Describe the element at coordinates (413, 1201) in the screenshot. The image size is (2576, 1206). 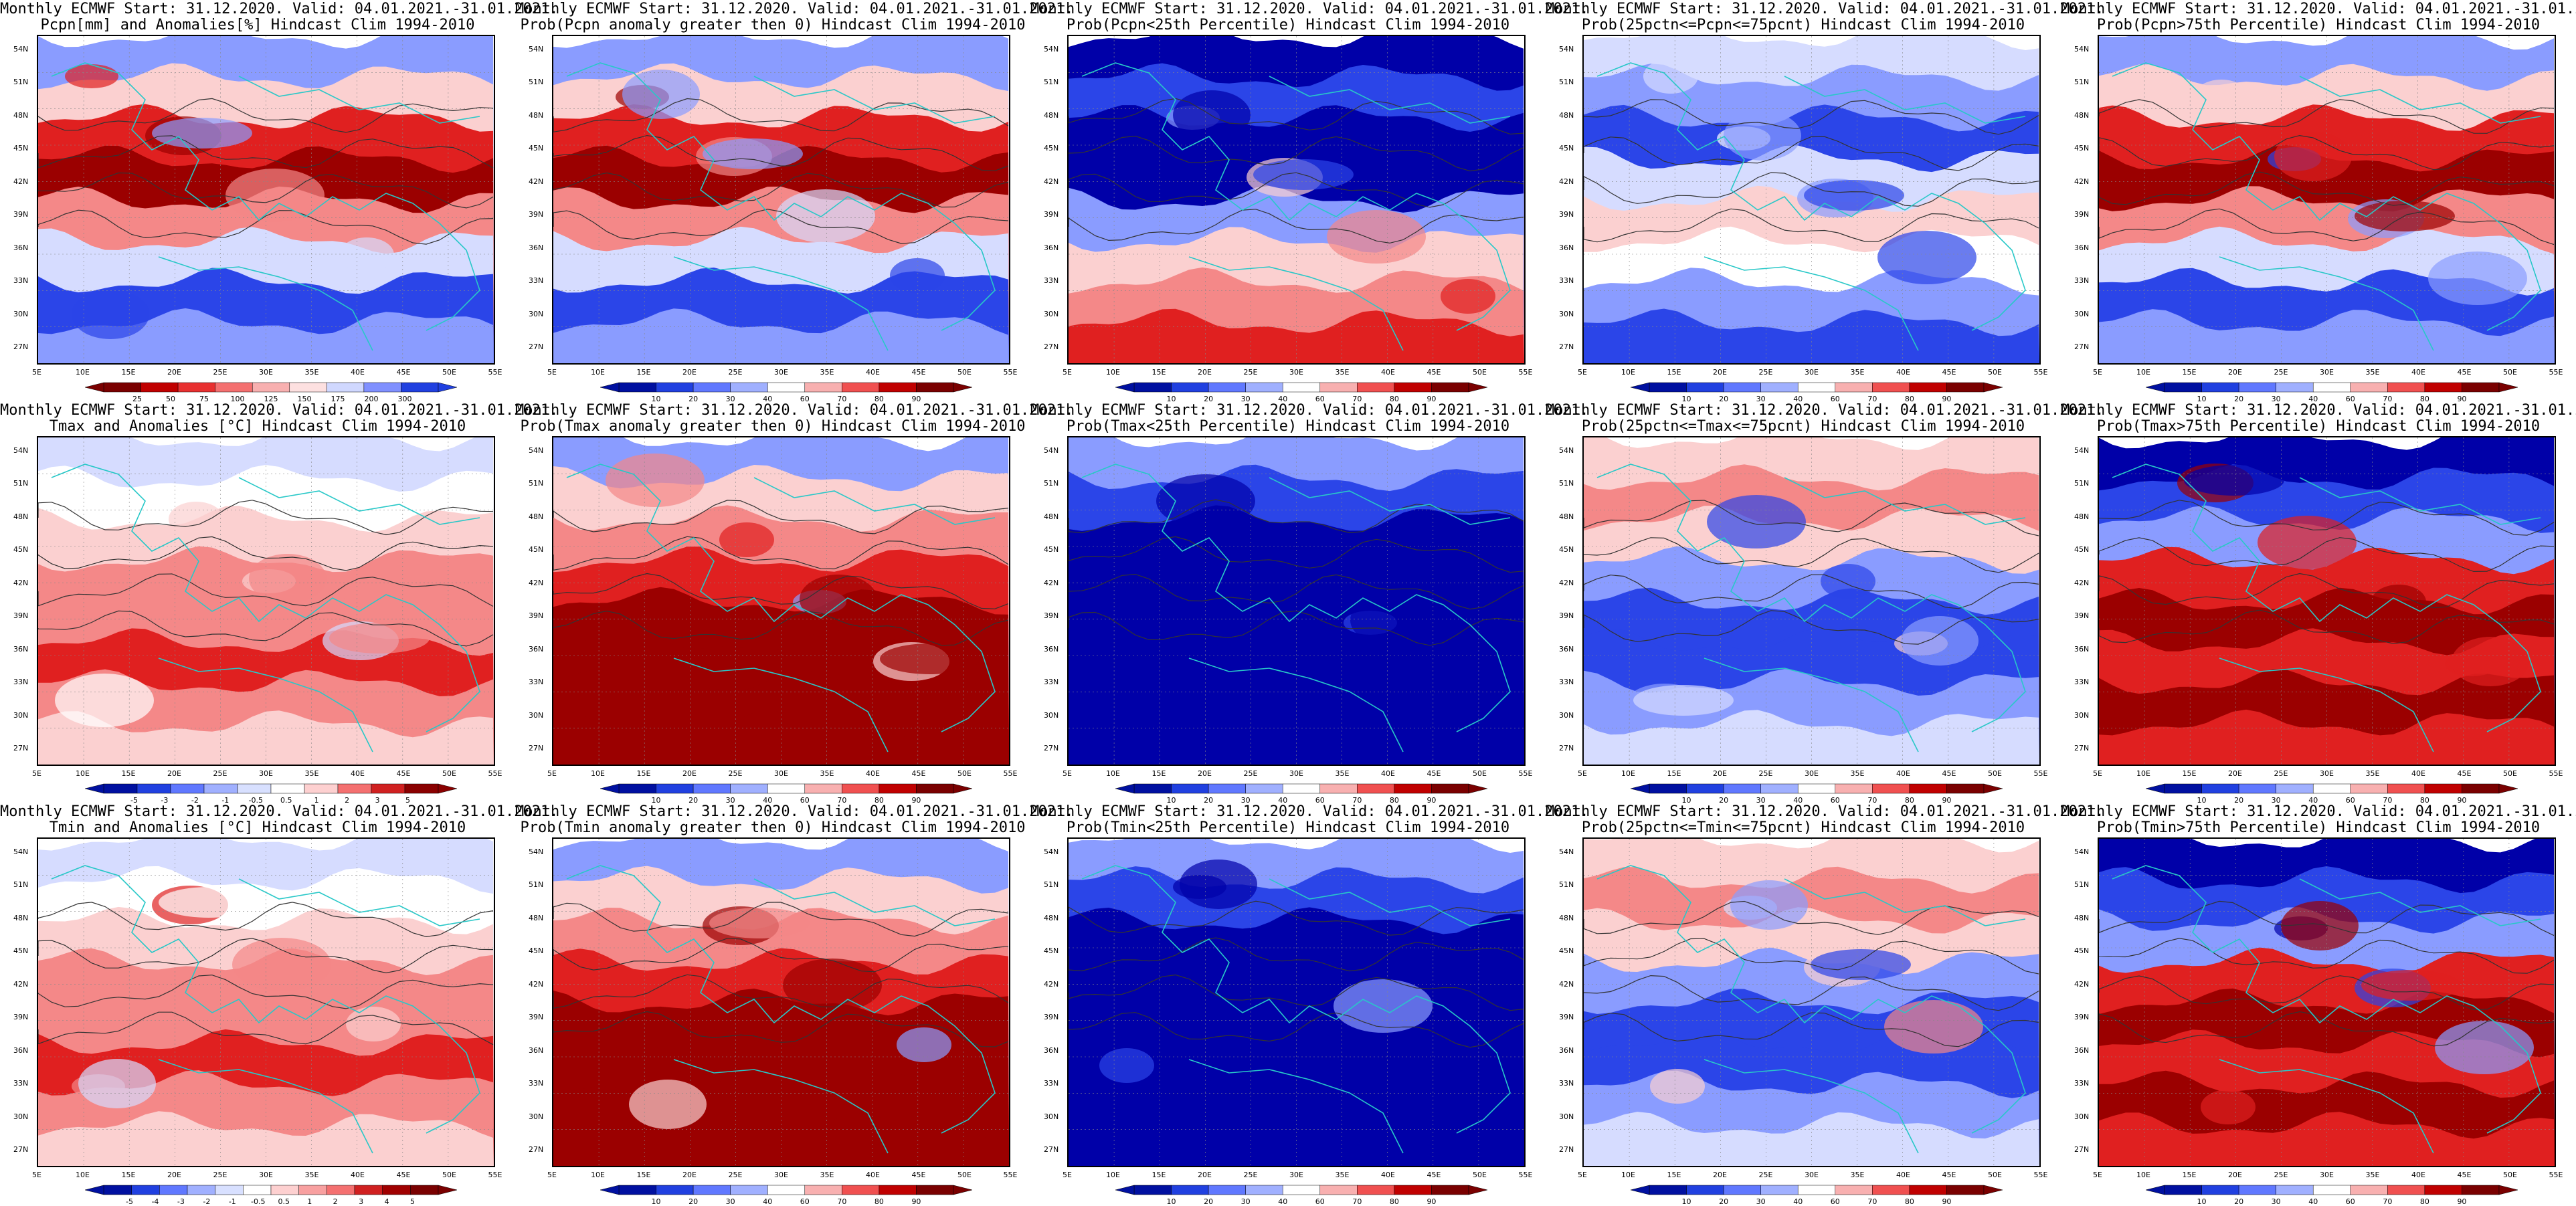
I see `colorbar-tick-label: 5` at that location.